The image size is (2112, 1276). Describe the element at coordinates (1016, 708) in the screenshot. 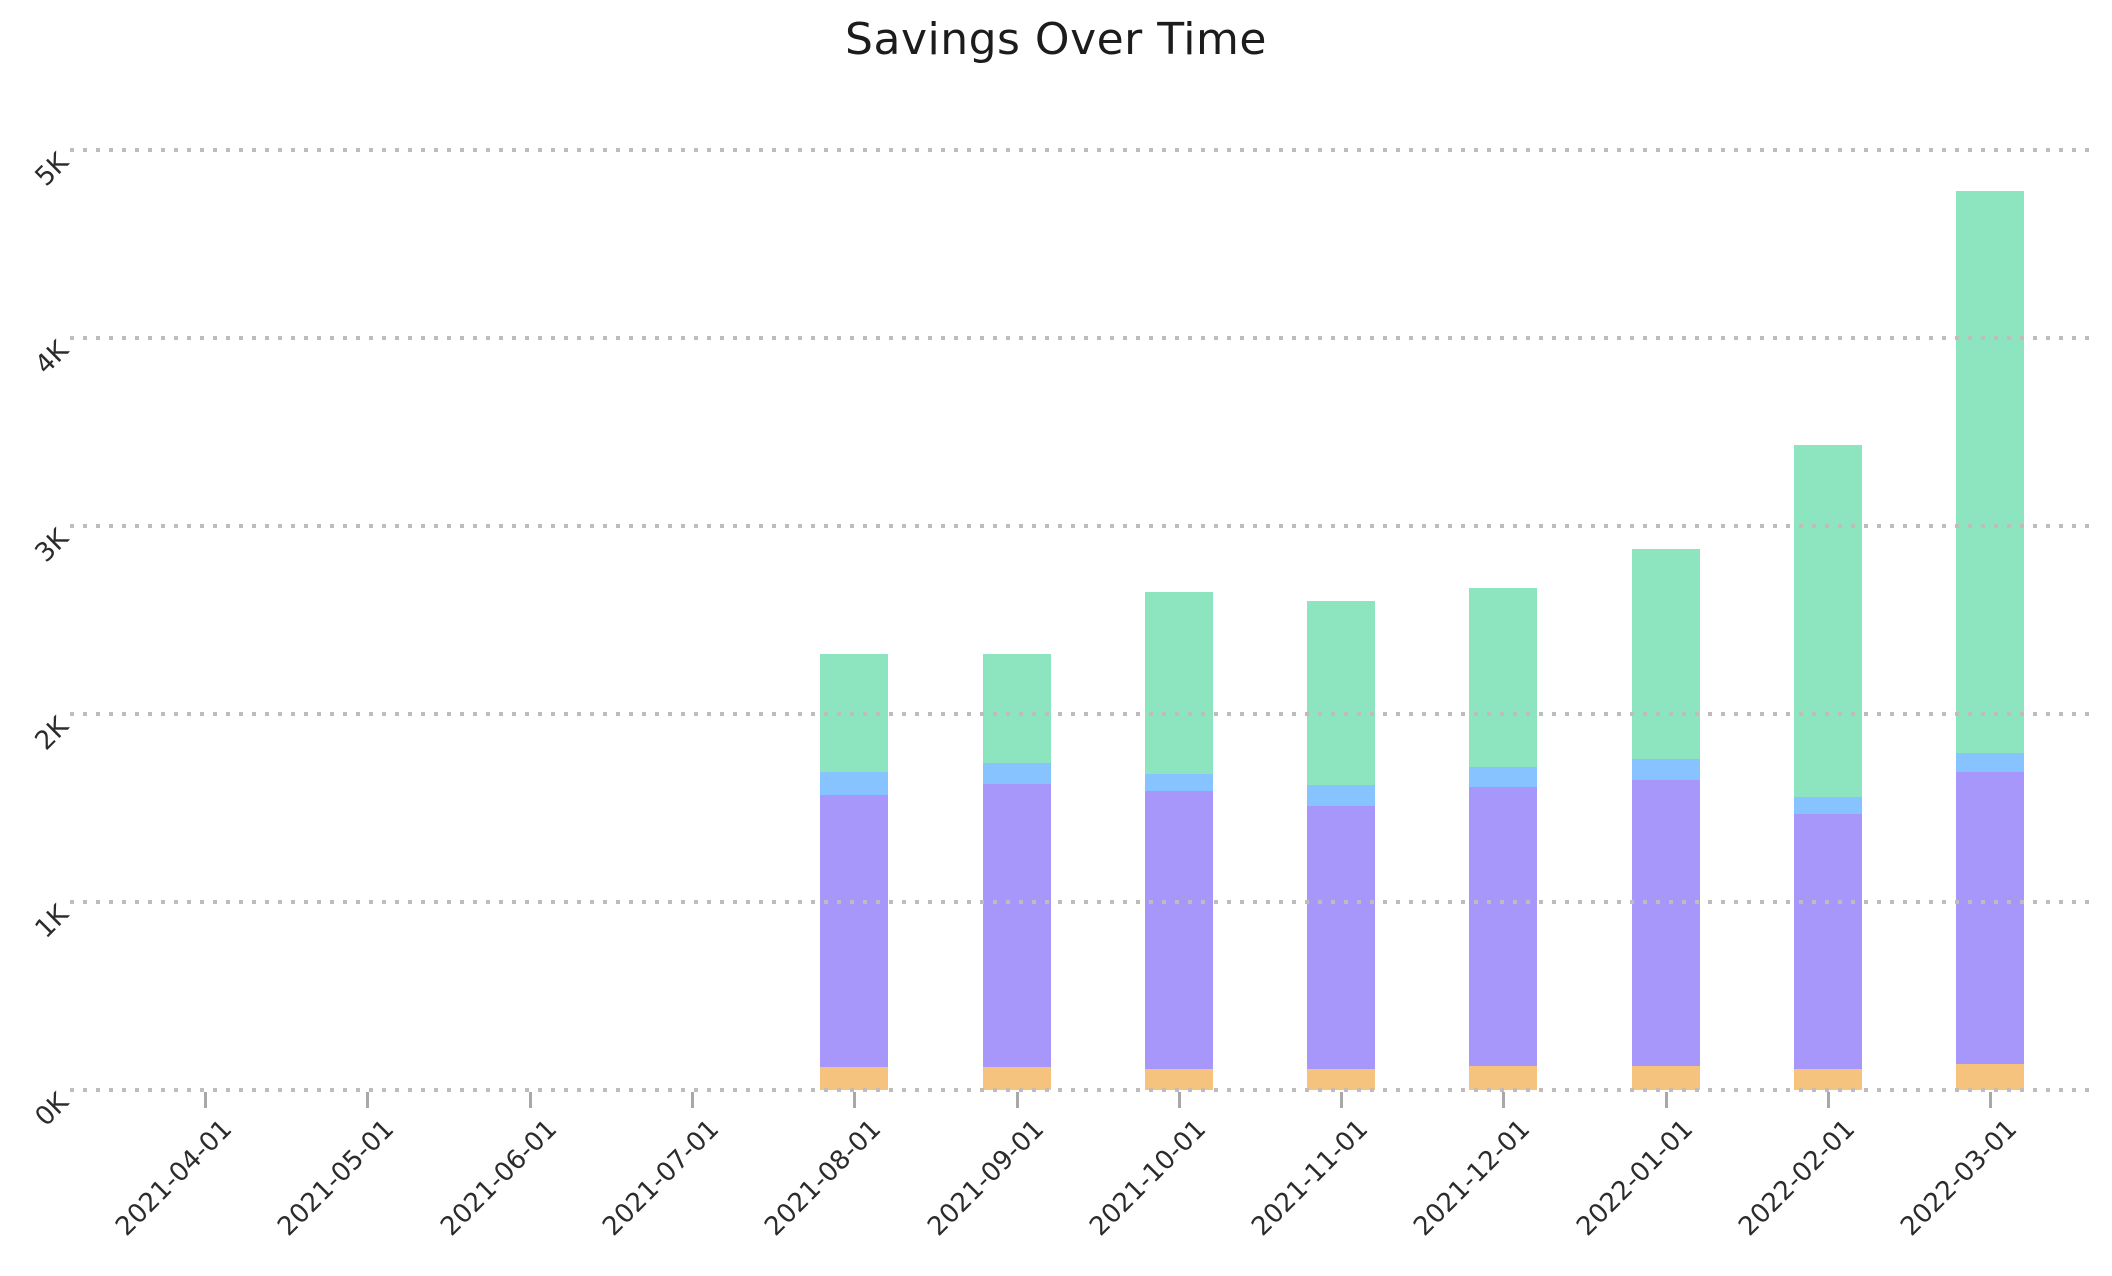

I see `bar-2021-09-01-segment-green-top` at that location.